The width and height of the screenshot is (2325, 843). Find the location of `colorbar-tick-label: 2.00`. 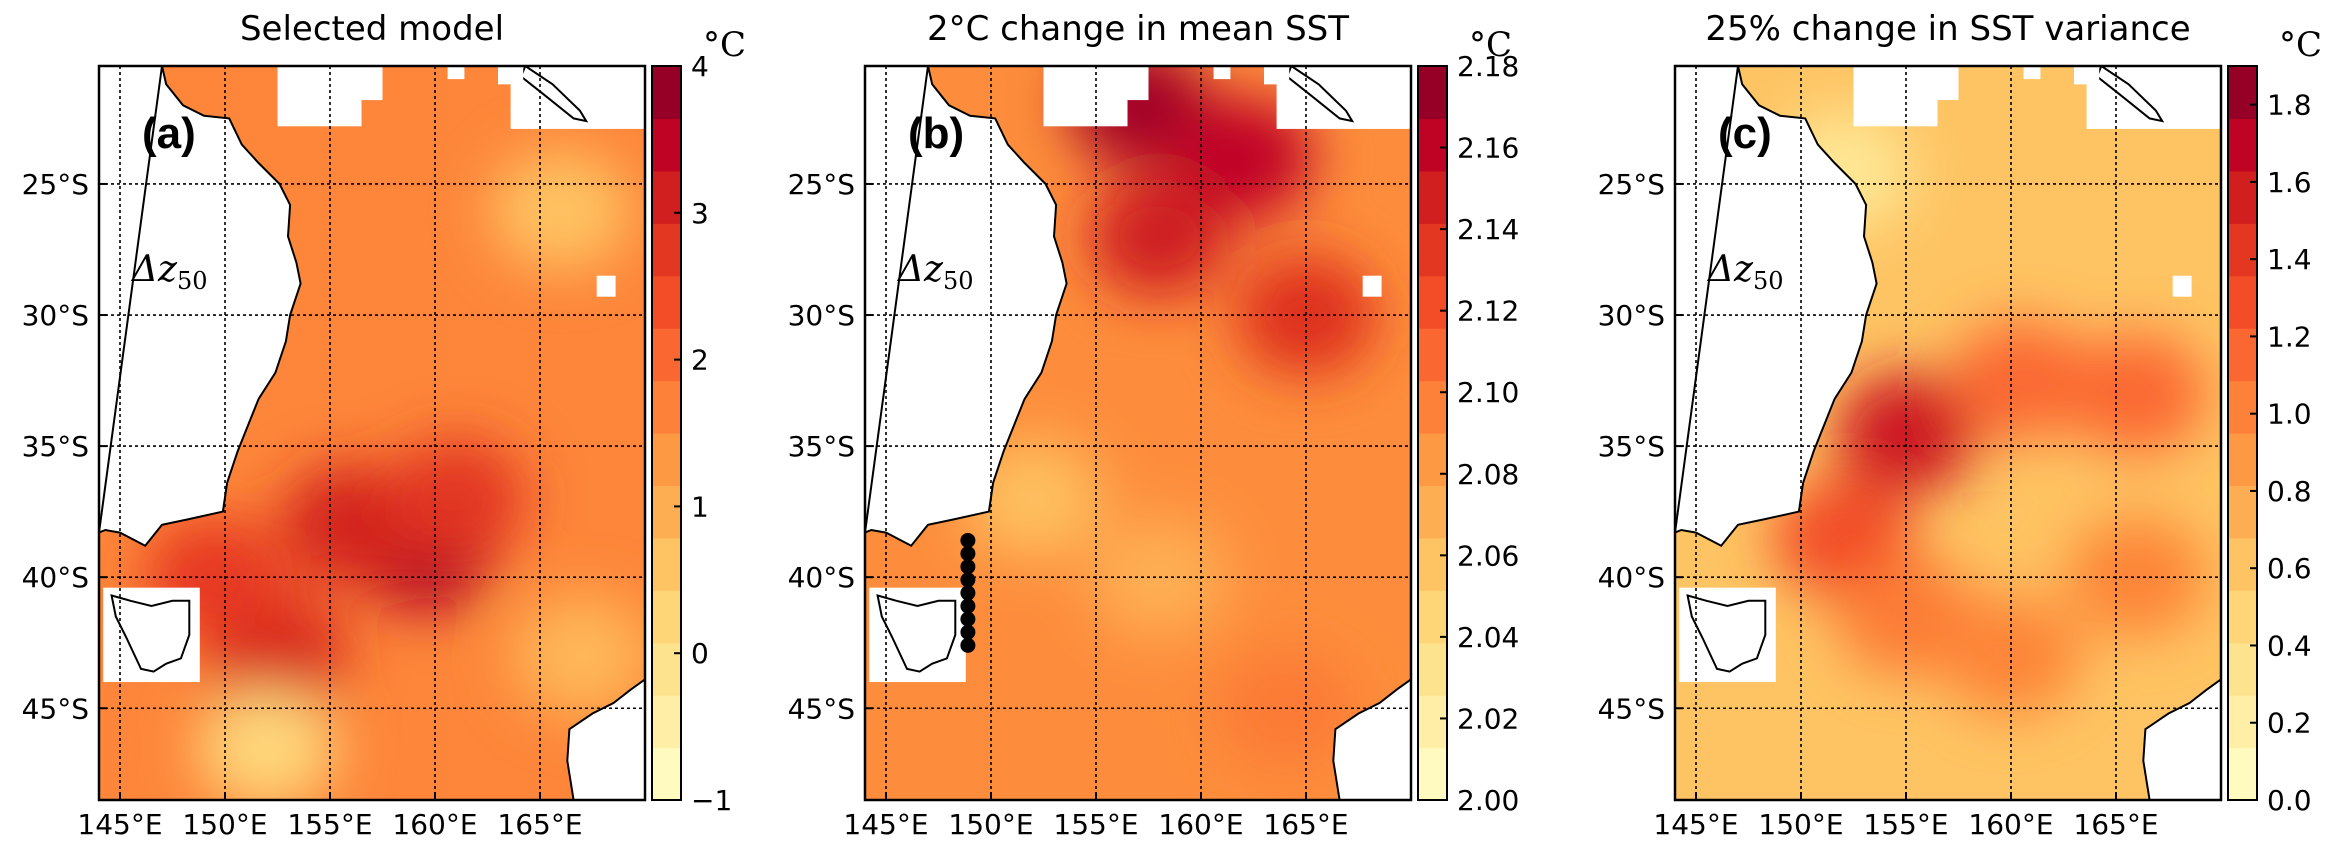

colorbar-tick-label: 2.00 is located at coordinates (1488, 800).